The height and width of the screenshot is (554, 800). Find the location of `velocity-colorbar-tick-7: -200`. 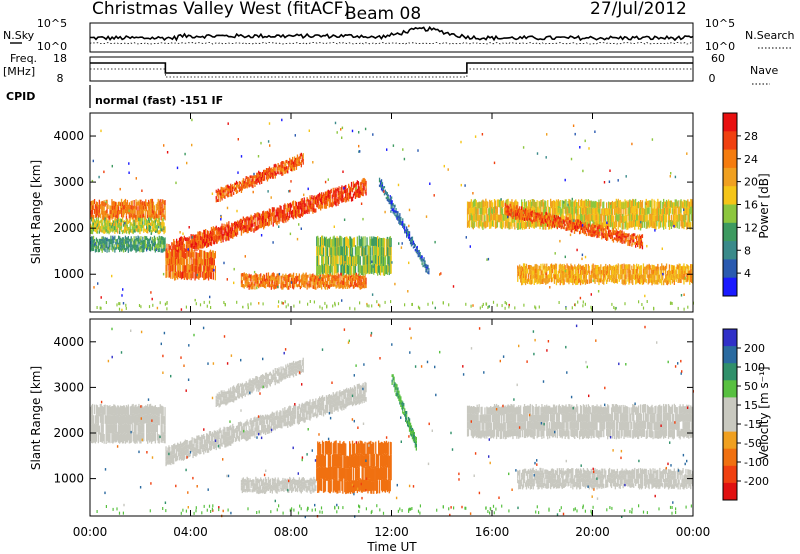

velocity-colorbar-tick-7: -200 is located at coordinates (756, 481).